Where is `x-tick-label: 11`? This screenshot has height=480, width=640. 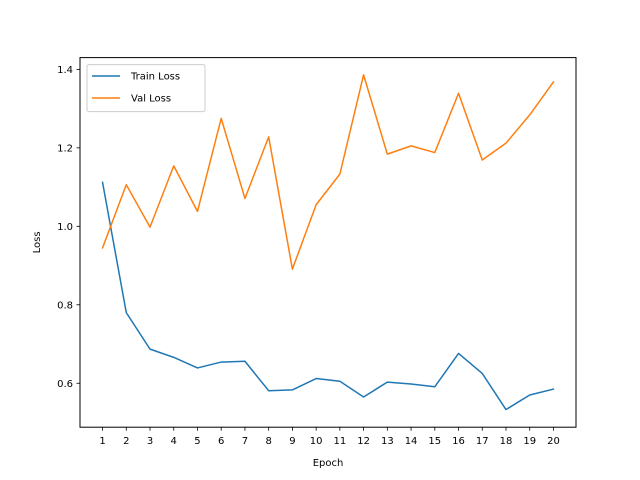 x-tick-label: 11 is located at coordinates (339, 441).